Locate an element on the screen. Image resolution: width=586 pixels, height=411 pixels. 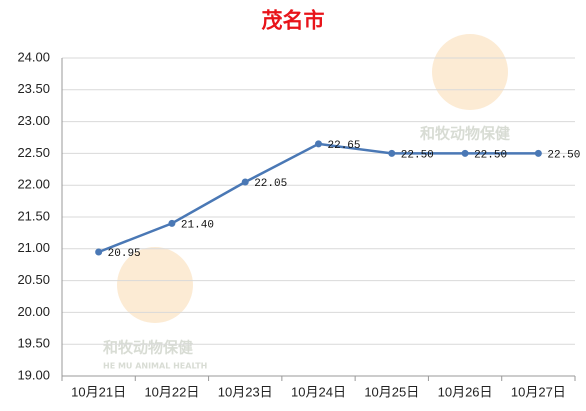
y-tick-label: 20.00 is located at coordinates (33, 311).